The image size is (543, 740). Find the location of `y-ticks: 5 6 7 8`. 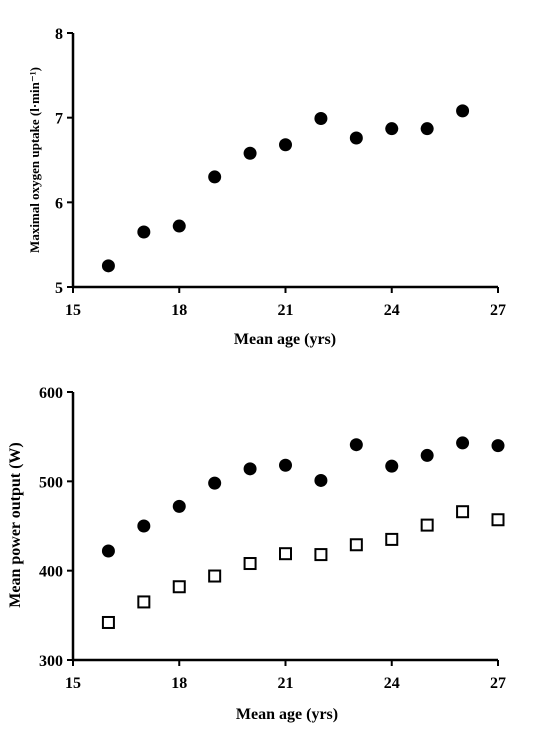

y-ticks: 5 6 7 8 is located at coordinates (64, 161).